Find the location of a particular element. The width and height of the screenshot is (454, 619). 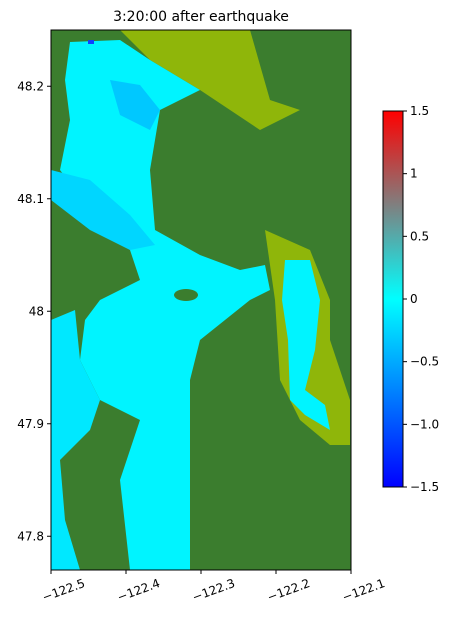

x-tick-label: −122.5 is located at coordinates (63, 590).